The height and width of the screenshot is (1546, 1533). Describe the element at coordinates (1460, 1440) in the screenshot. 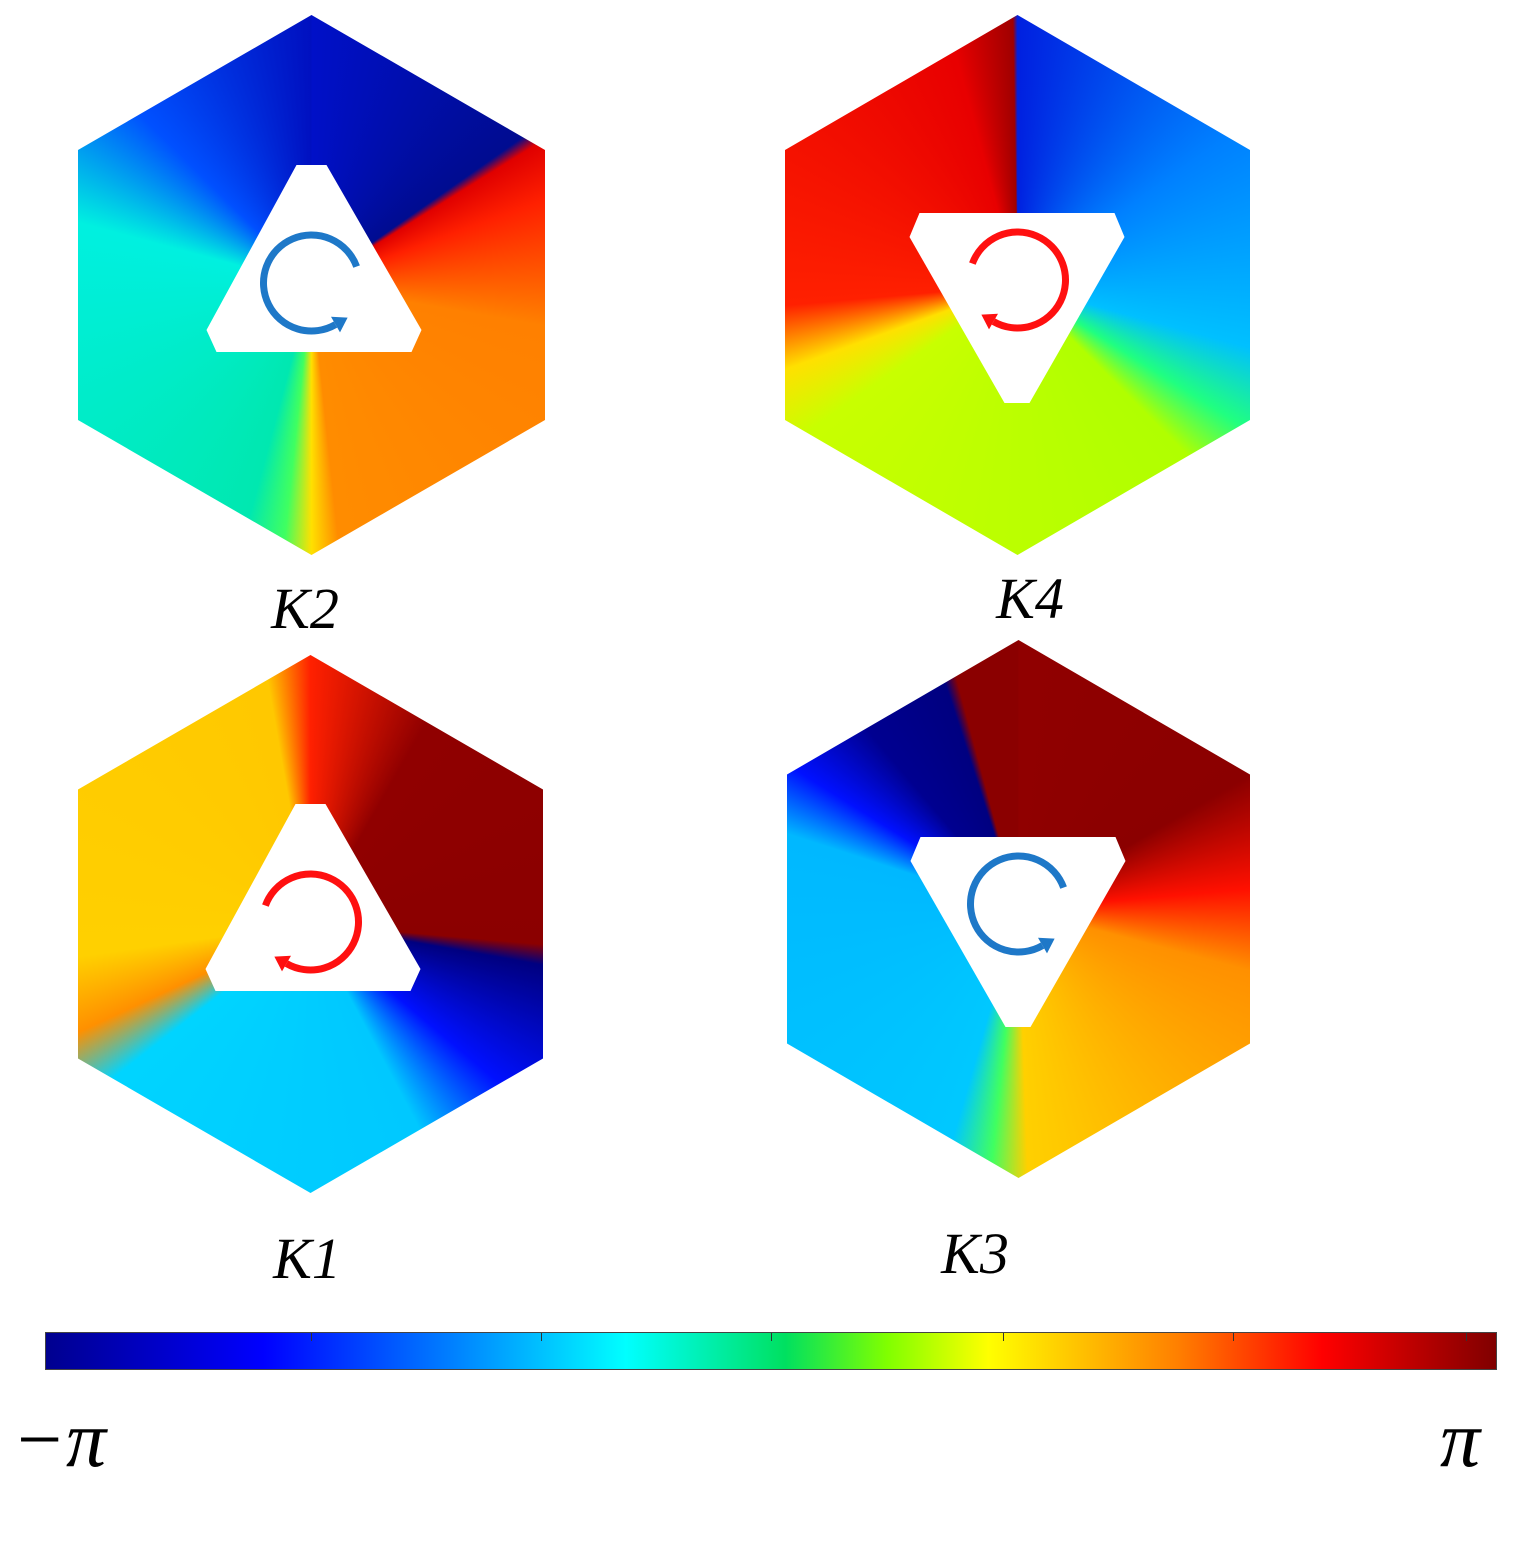

I see `colorbar-max-label: π` at that location.